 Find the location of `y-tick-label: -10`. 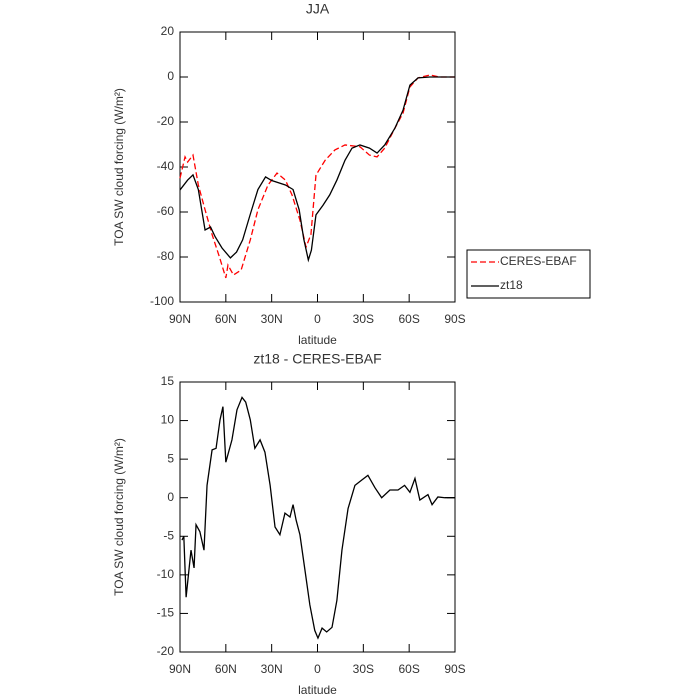

y-tick-label: -10 is located at coordinates (166, 574).